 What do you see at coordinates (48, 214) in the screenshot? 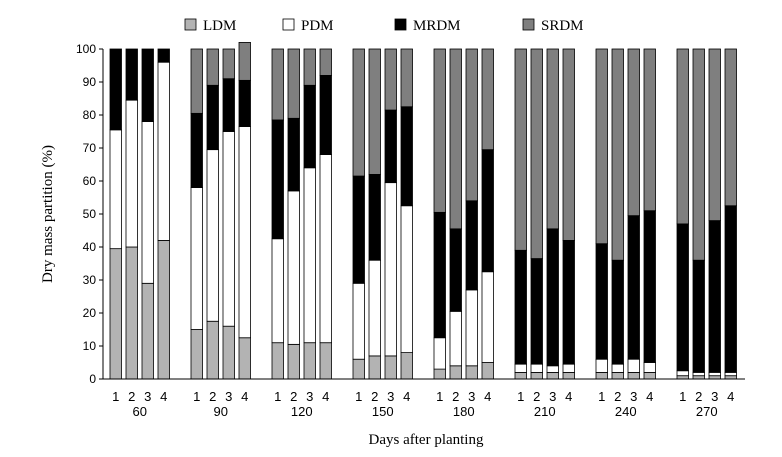
I see `y-axis-title: Dry mass partition (%)` at bounding box center [48, 214].